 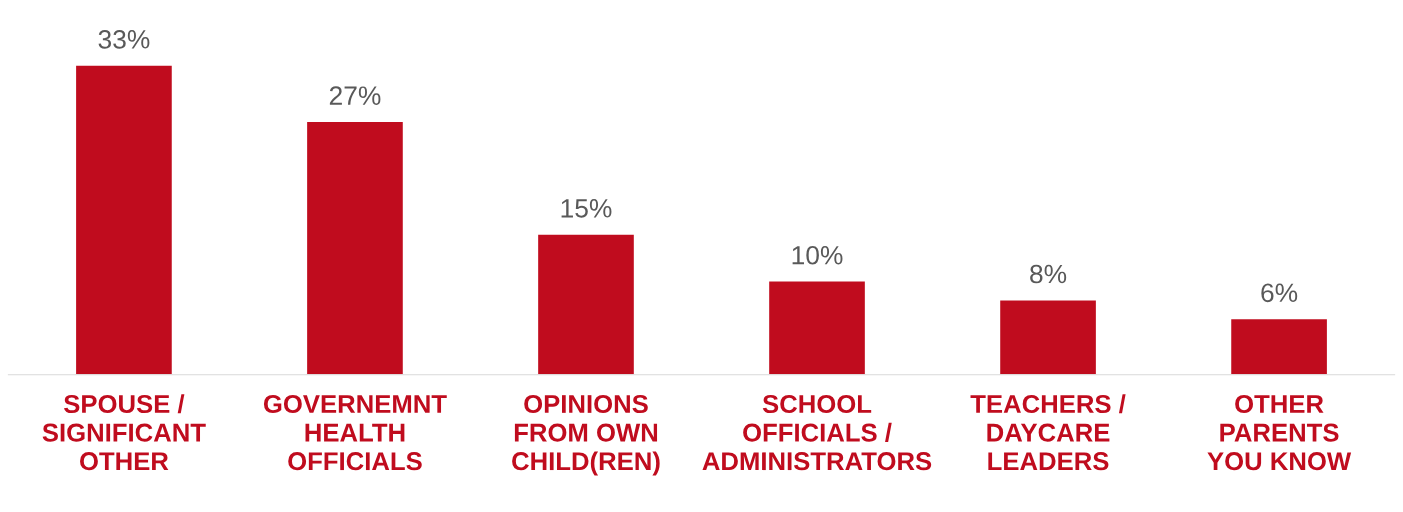 I want to click on x-tick-label: OTHER PARENTS YOU KNOW, so click(x=1279, y=432).